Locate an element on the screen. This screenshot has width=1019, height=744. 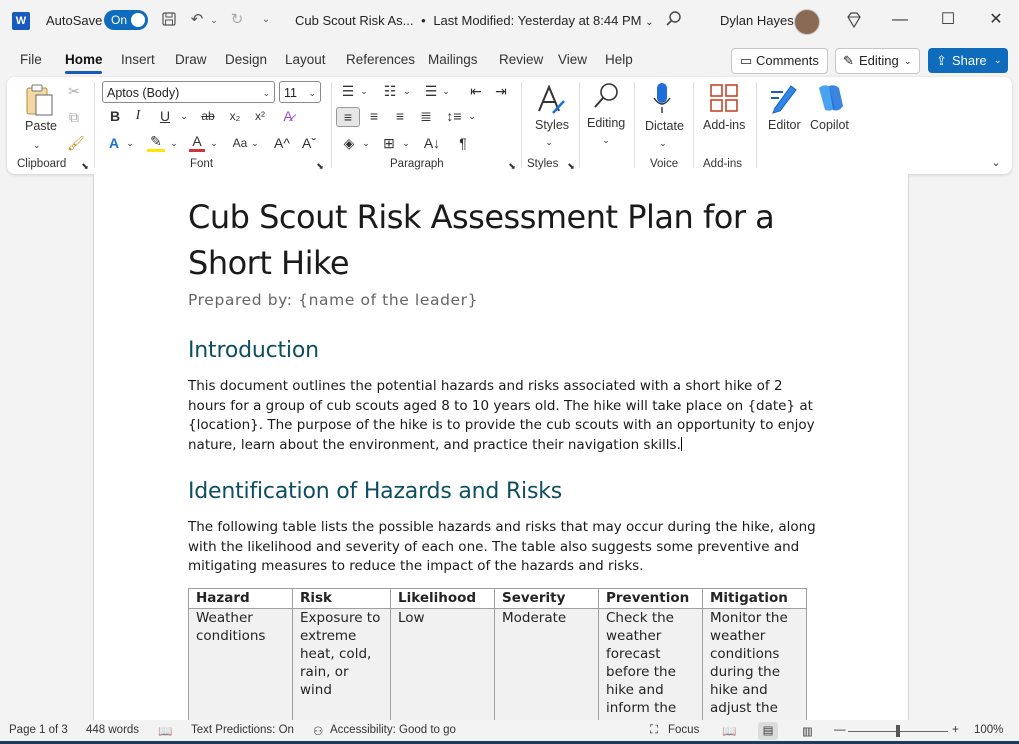
editing-mode-button: ✎ Editing ⌄ is located at coordinates (877, 61).